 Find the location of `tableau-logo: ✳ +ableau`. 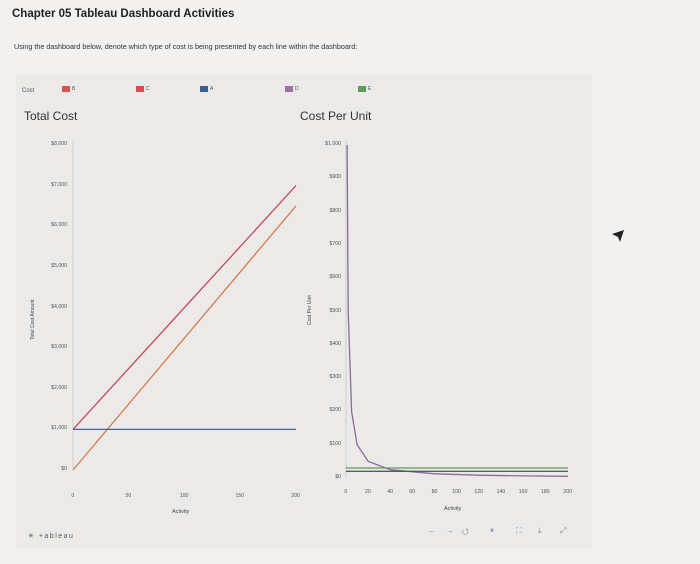

tableau-logo: ✳ +ableau is located at coordinates (51, 536).